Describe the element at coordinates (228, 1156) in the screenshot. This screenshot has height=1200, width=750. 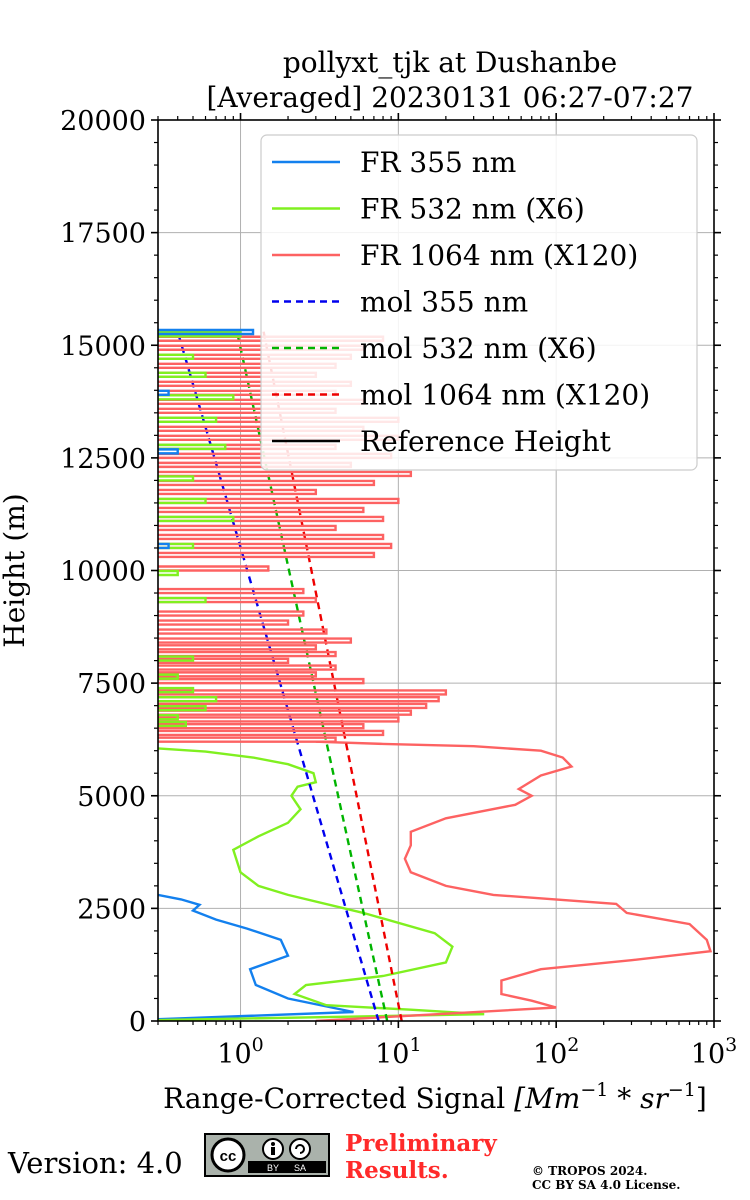
I see `cc-logo-text: cc` at that location.